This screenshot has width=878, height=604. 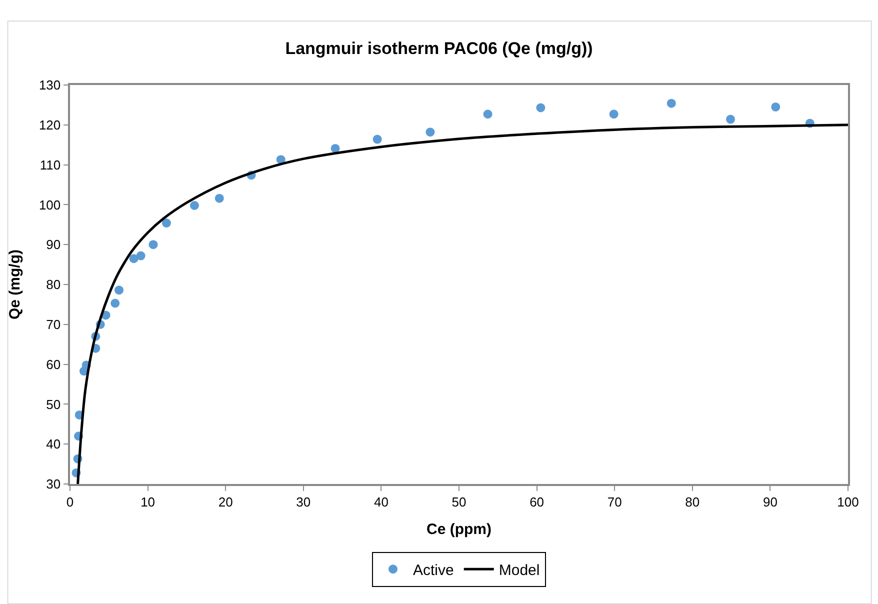 I want to click on y-tick-label: 30, so click(x=53, y=484).